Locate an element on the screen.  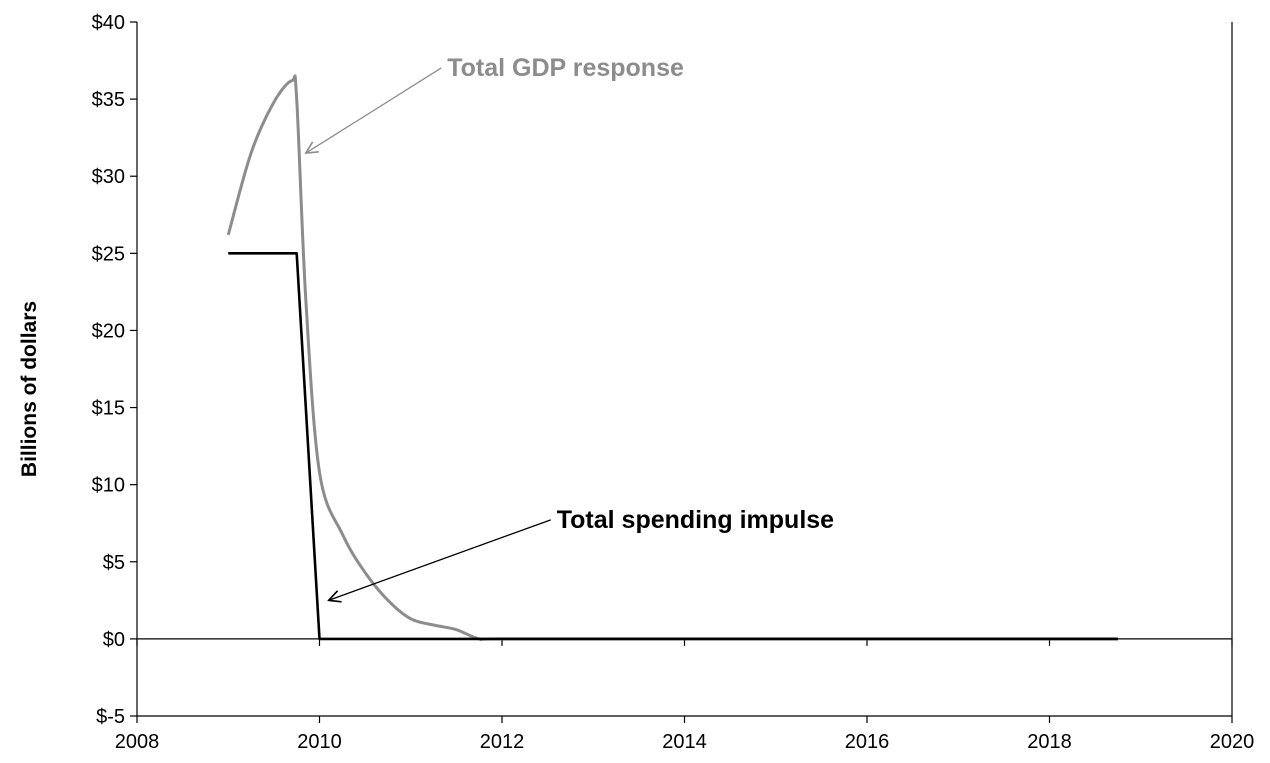
x-tick-label: 2010 is located at coordinates (319, 742).